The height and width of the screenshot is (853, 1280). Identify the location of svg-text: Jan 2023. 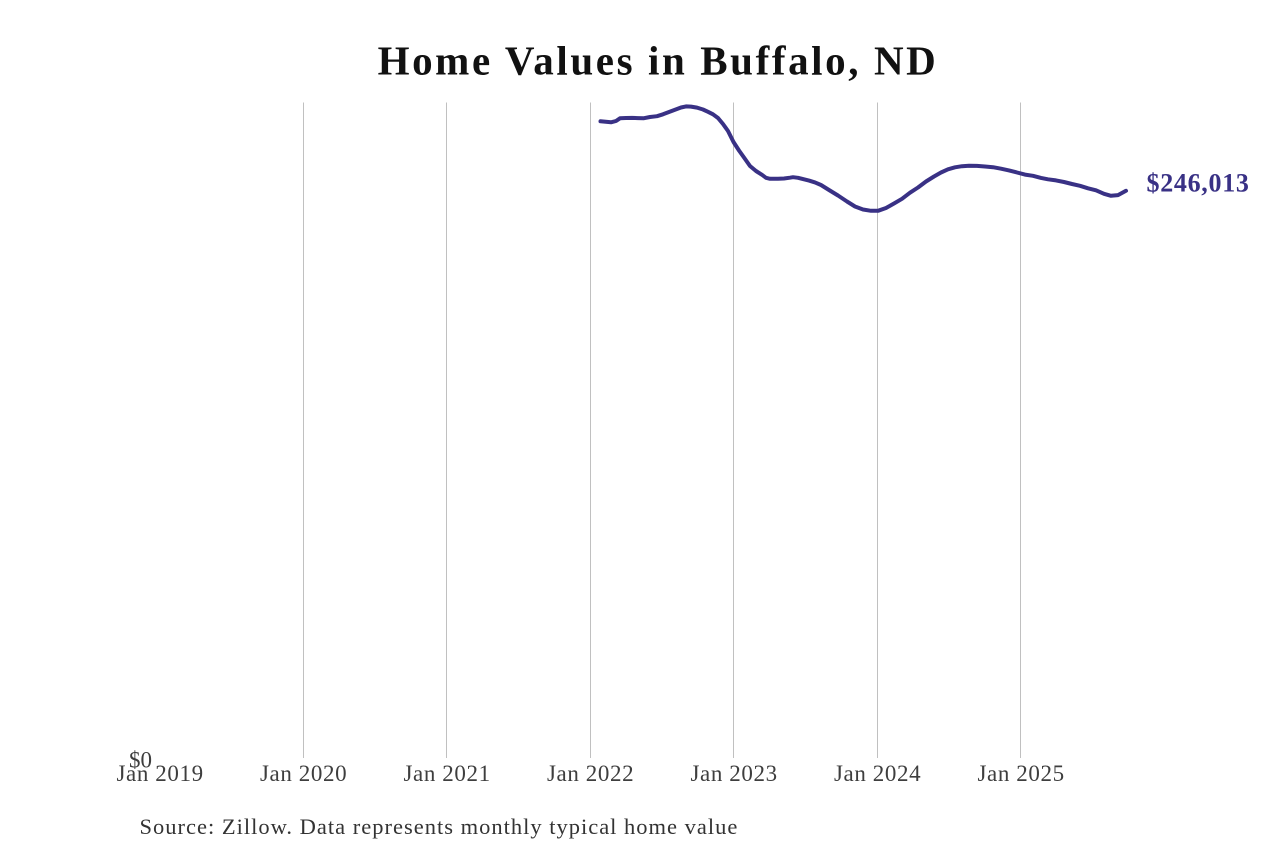
(733, 773).